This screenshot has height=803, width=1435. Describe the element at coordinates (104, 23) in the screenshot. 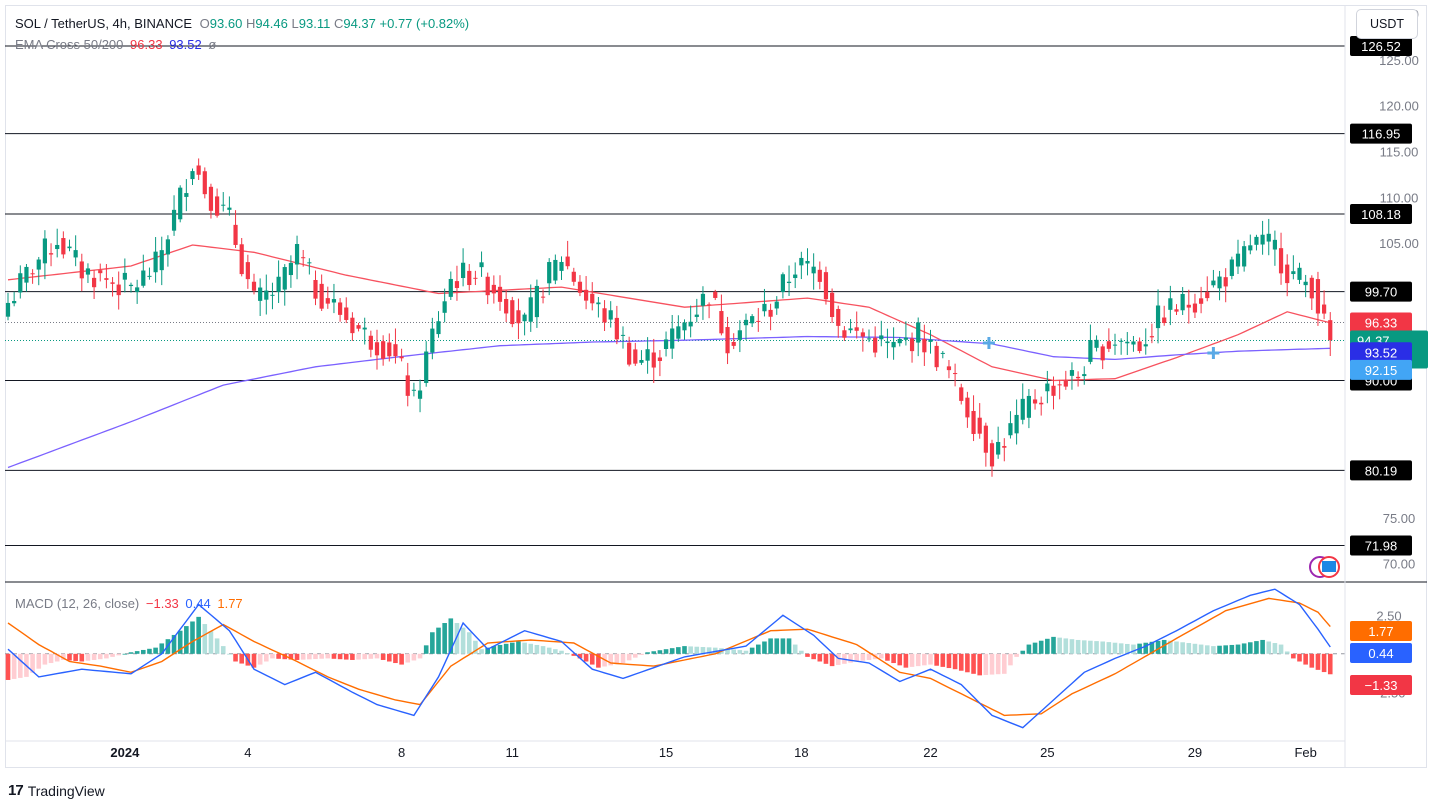

I see `symbol-title: SOL / TetherUS, 4h, BINANCE` at that location.